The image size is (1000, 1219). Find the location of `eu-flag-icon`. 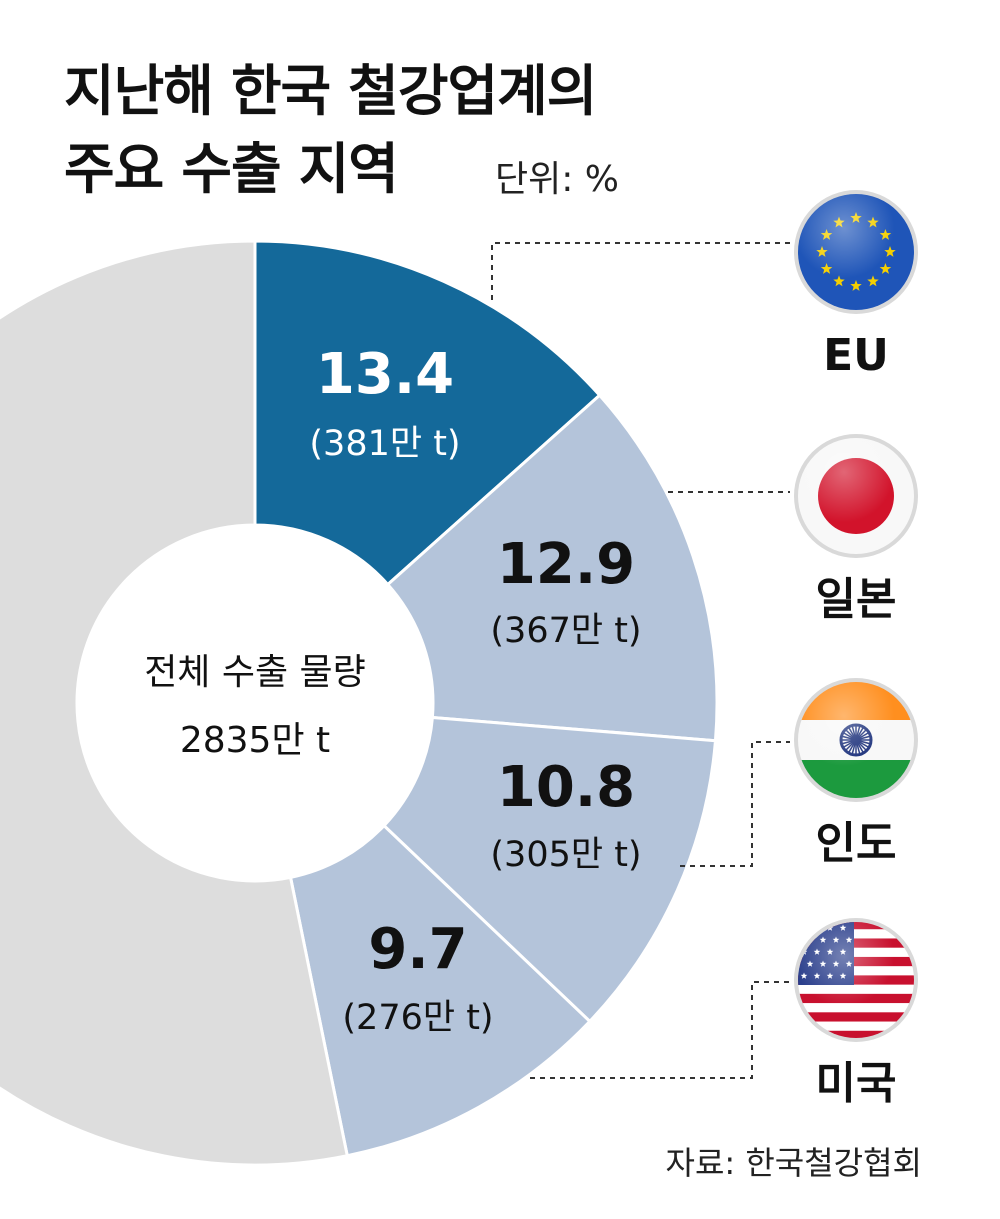

eu-flag-icon is located at coordinates (856, 252).